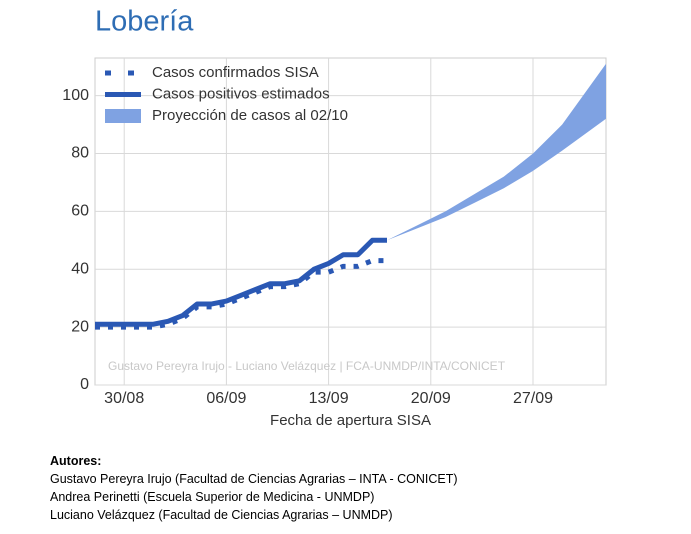 This screenshot has width=691, height=534. Describe the element at coordinates (144, 22) in the screenshot. I see `chart-title: Lobería` at that location.